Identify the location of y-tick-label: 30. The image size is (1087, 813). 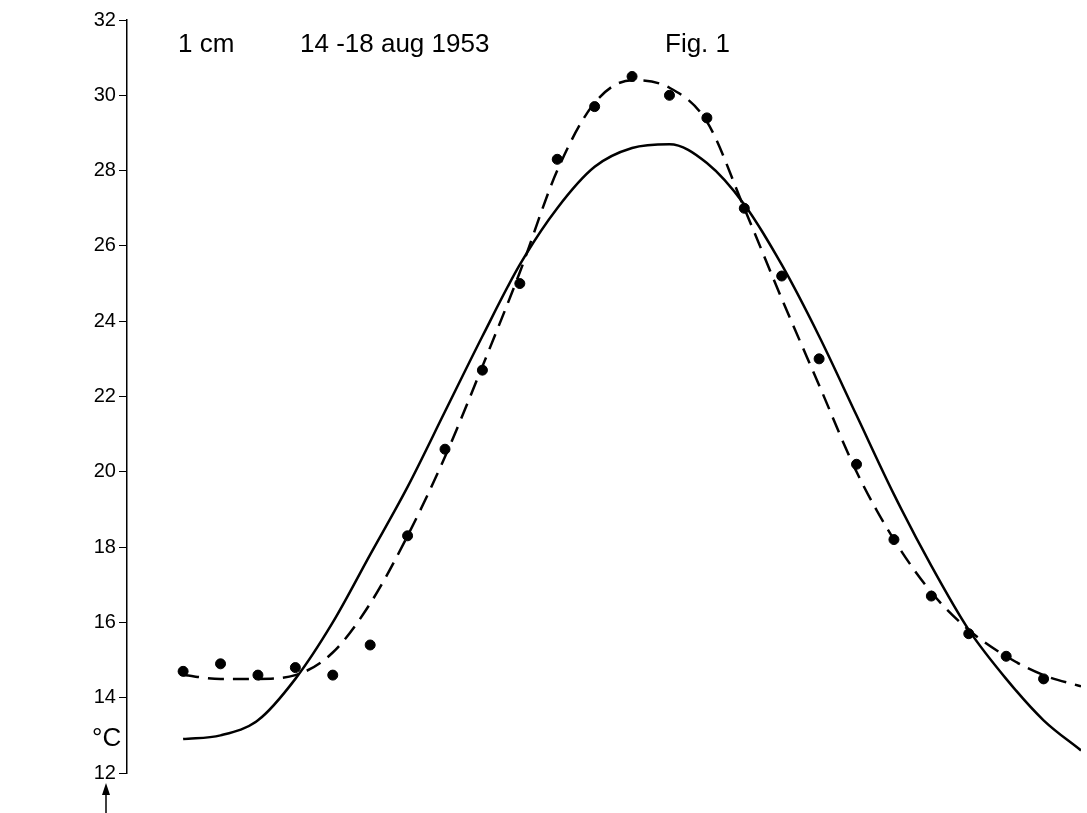
(104, 93).